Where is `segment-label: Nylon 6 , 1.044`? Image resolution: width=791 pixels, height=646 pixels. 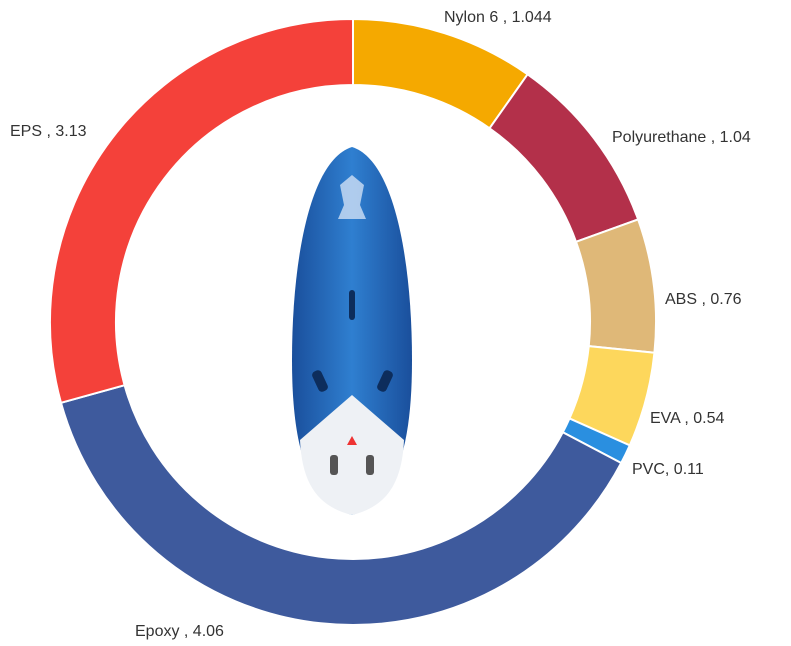 segment-label: Nylon 6 , 1.044 is located at coordinates (498, 17).